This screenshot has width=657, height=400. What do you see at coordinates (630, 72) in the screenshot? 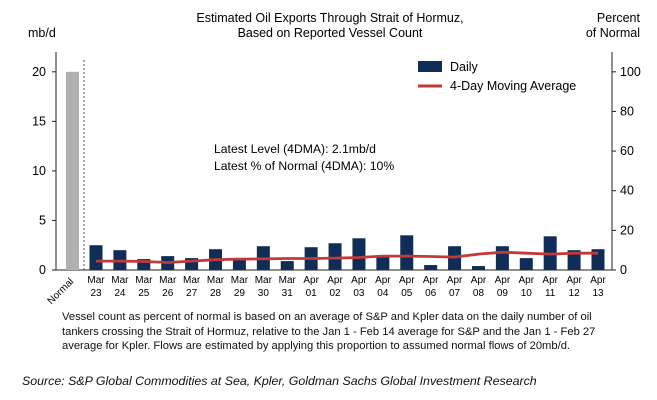
I see `right-tick-label: 100` at bounding box center [630, 72].